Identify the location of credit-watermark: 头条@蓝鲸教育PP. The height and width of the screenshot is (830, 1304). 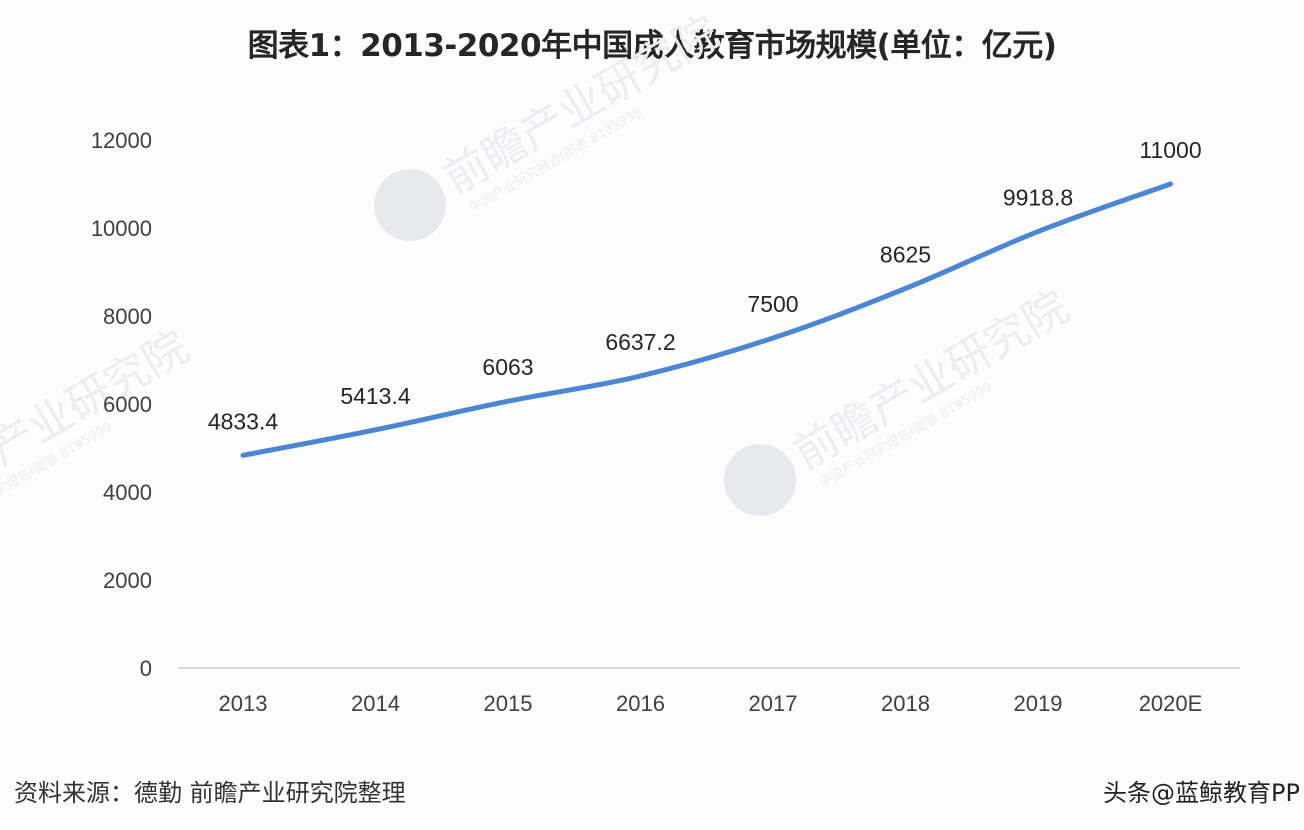
(1201, 793).